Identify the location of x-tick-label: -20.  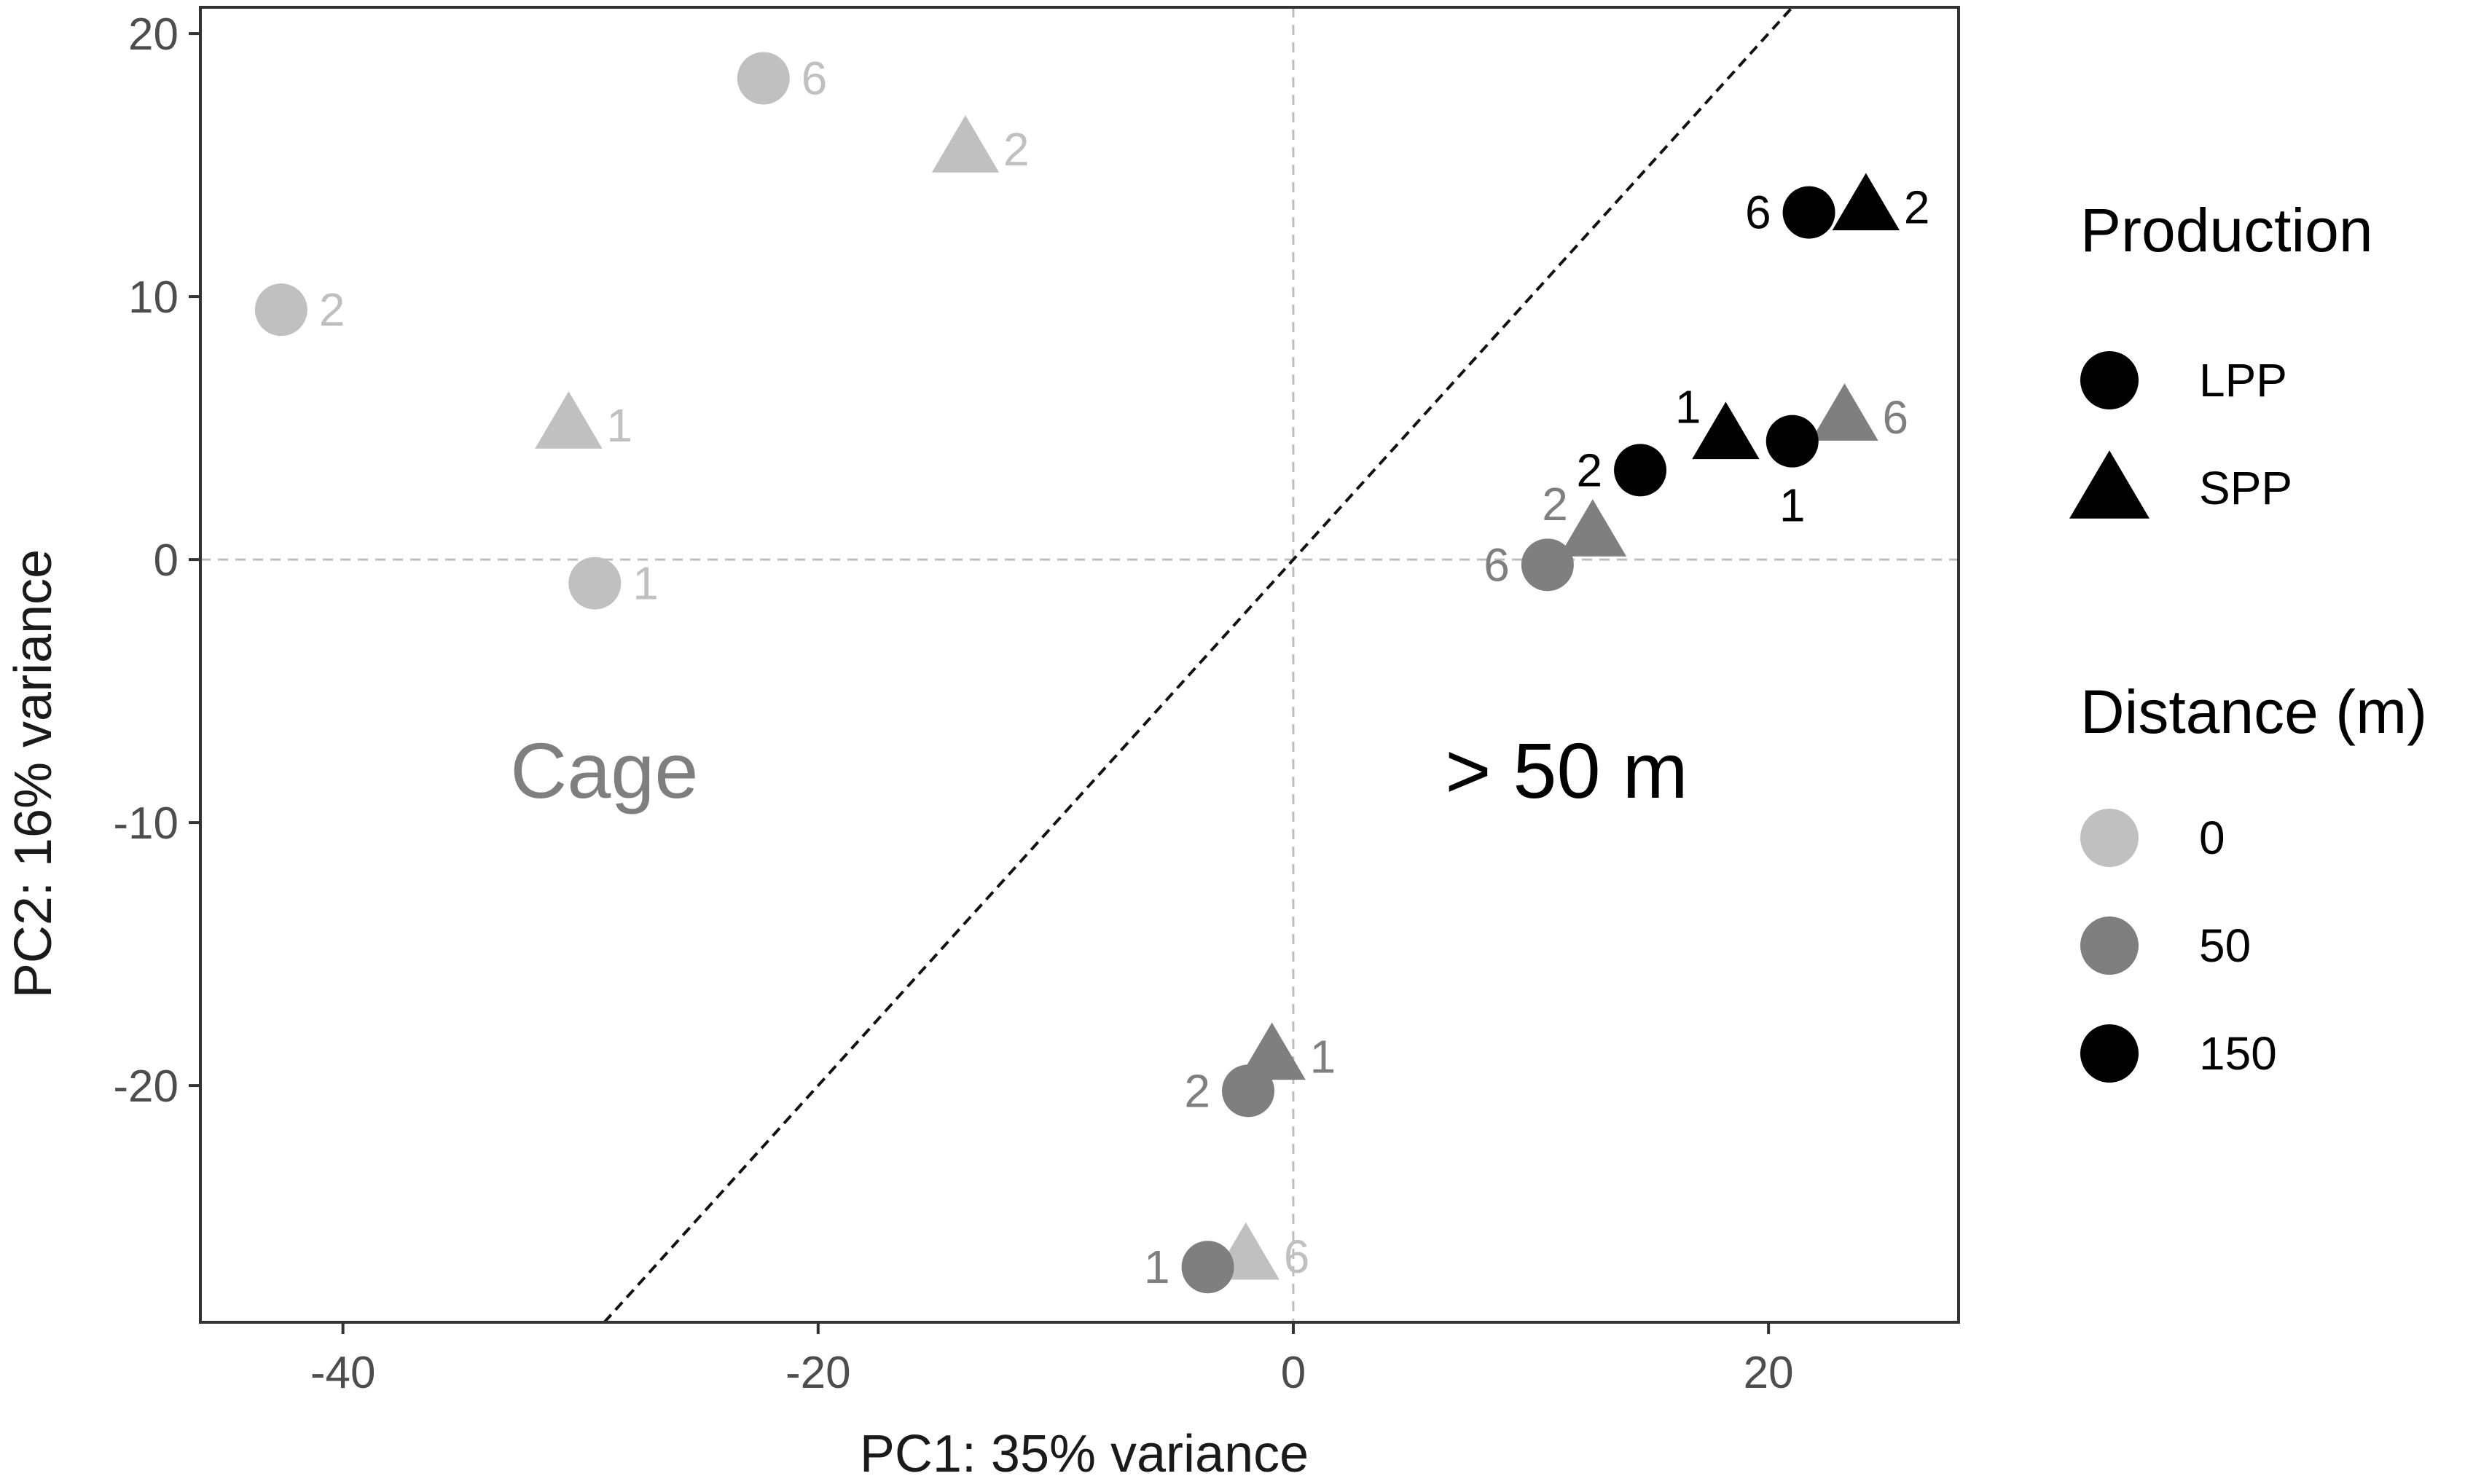
(818, 1373).